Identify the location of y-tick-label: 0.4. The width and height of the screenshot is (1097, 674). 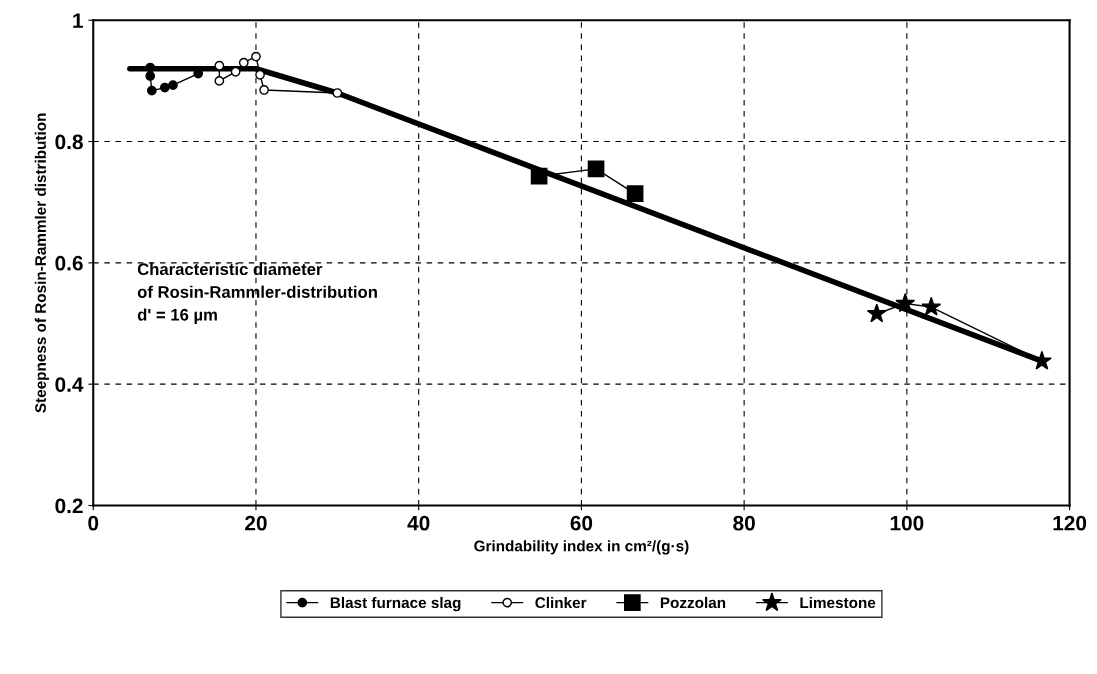
(69, 384).